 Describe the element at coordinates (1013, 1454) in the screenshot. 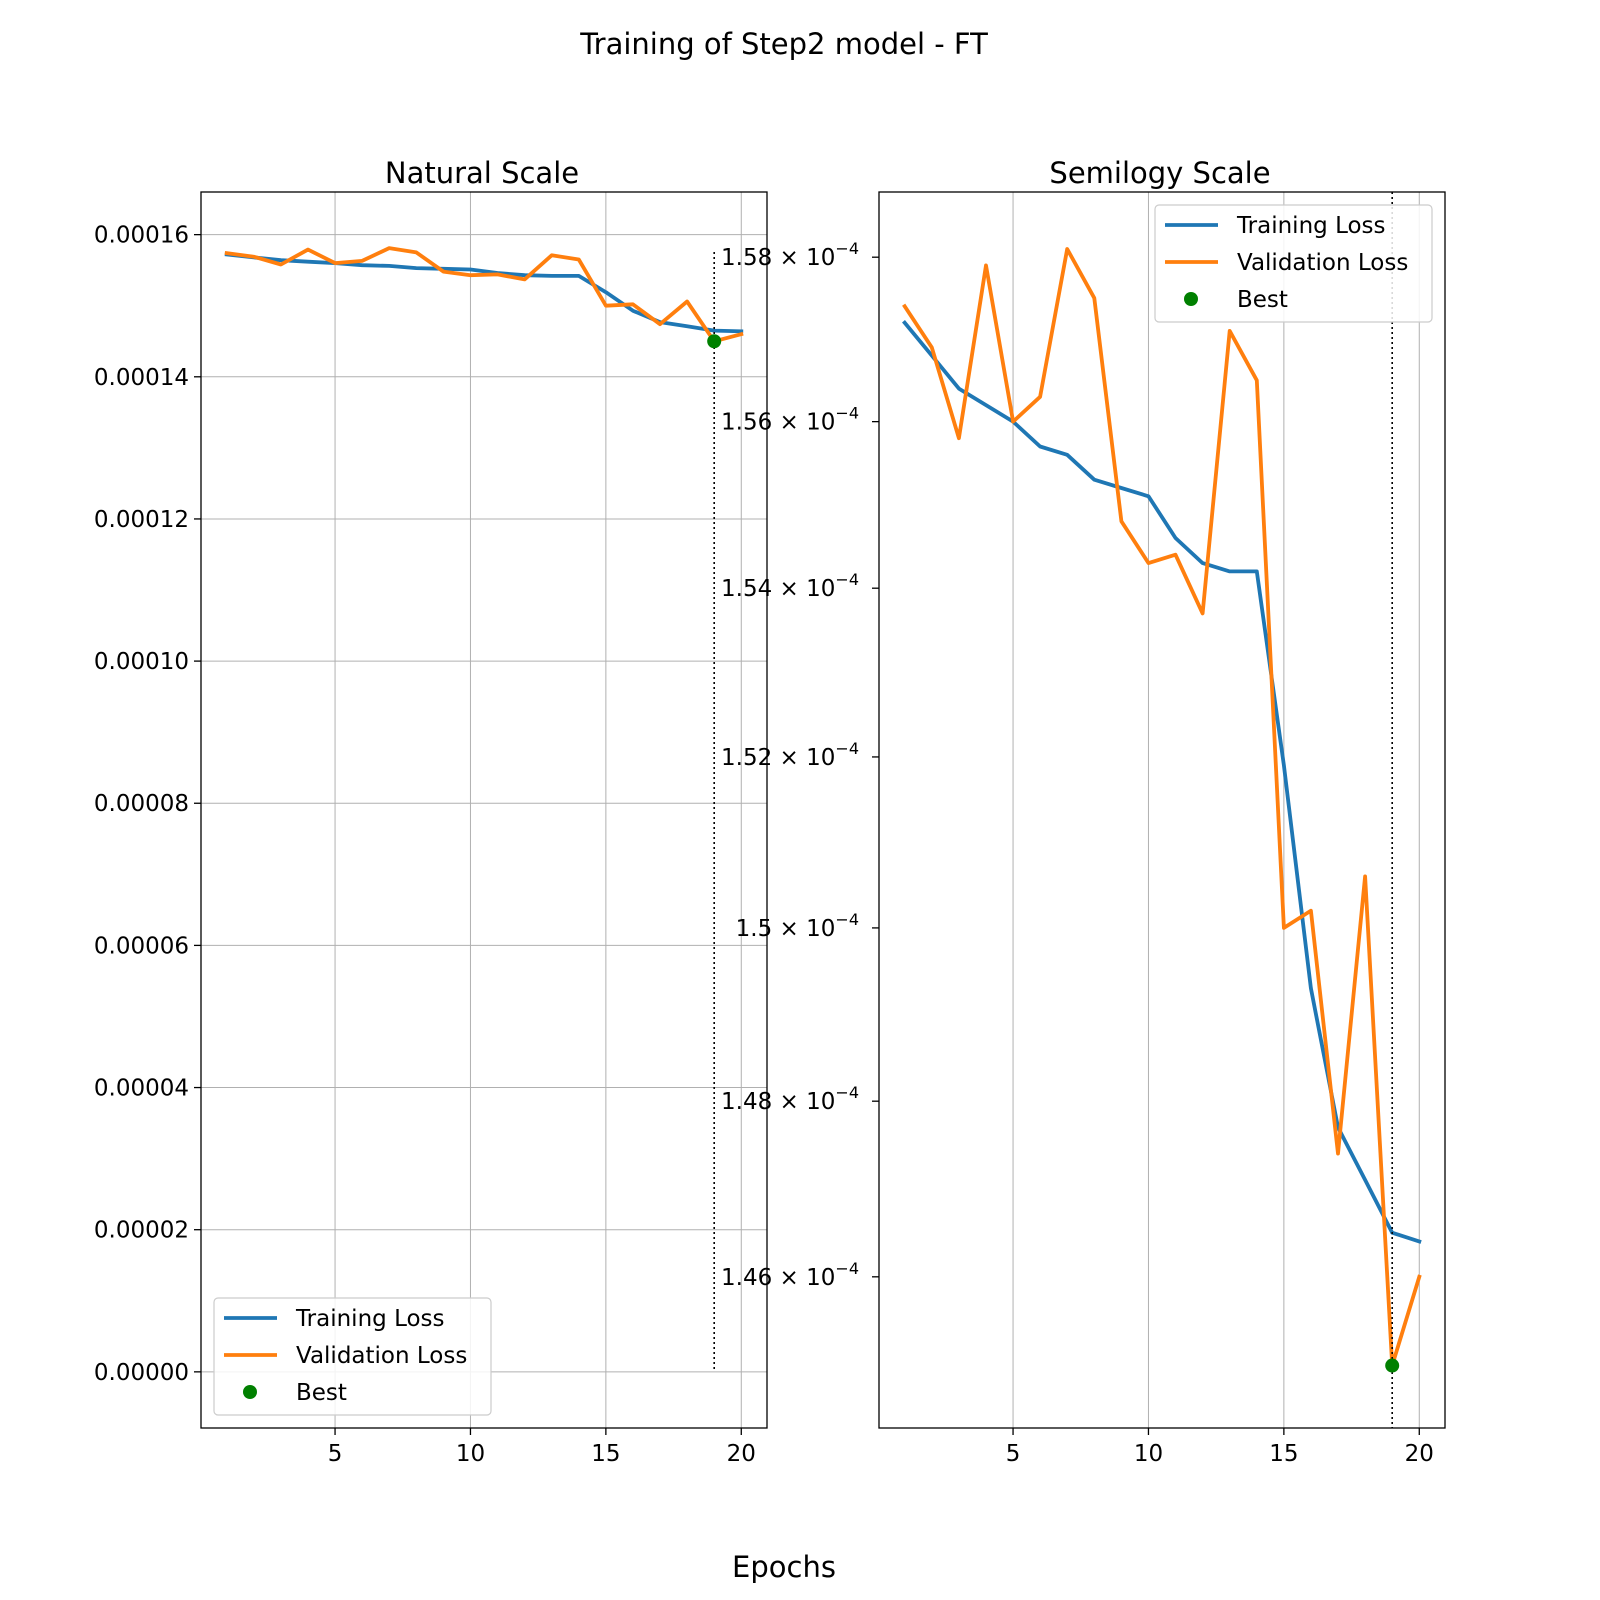

I see `semilogy-x-tick-label: 5` at that location.